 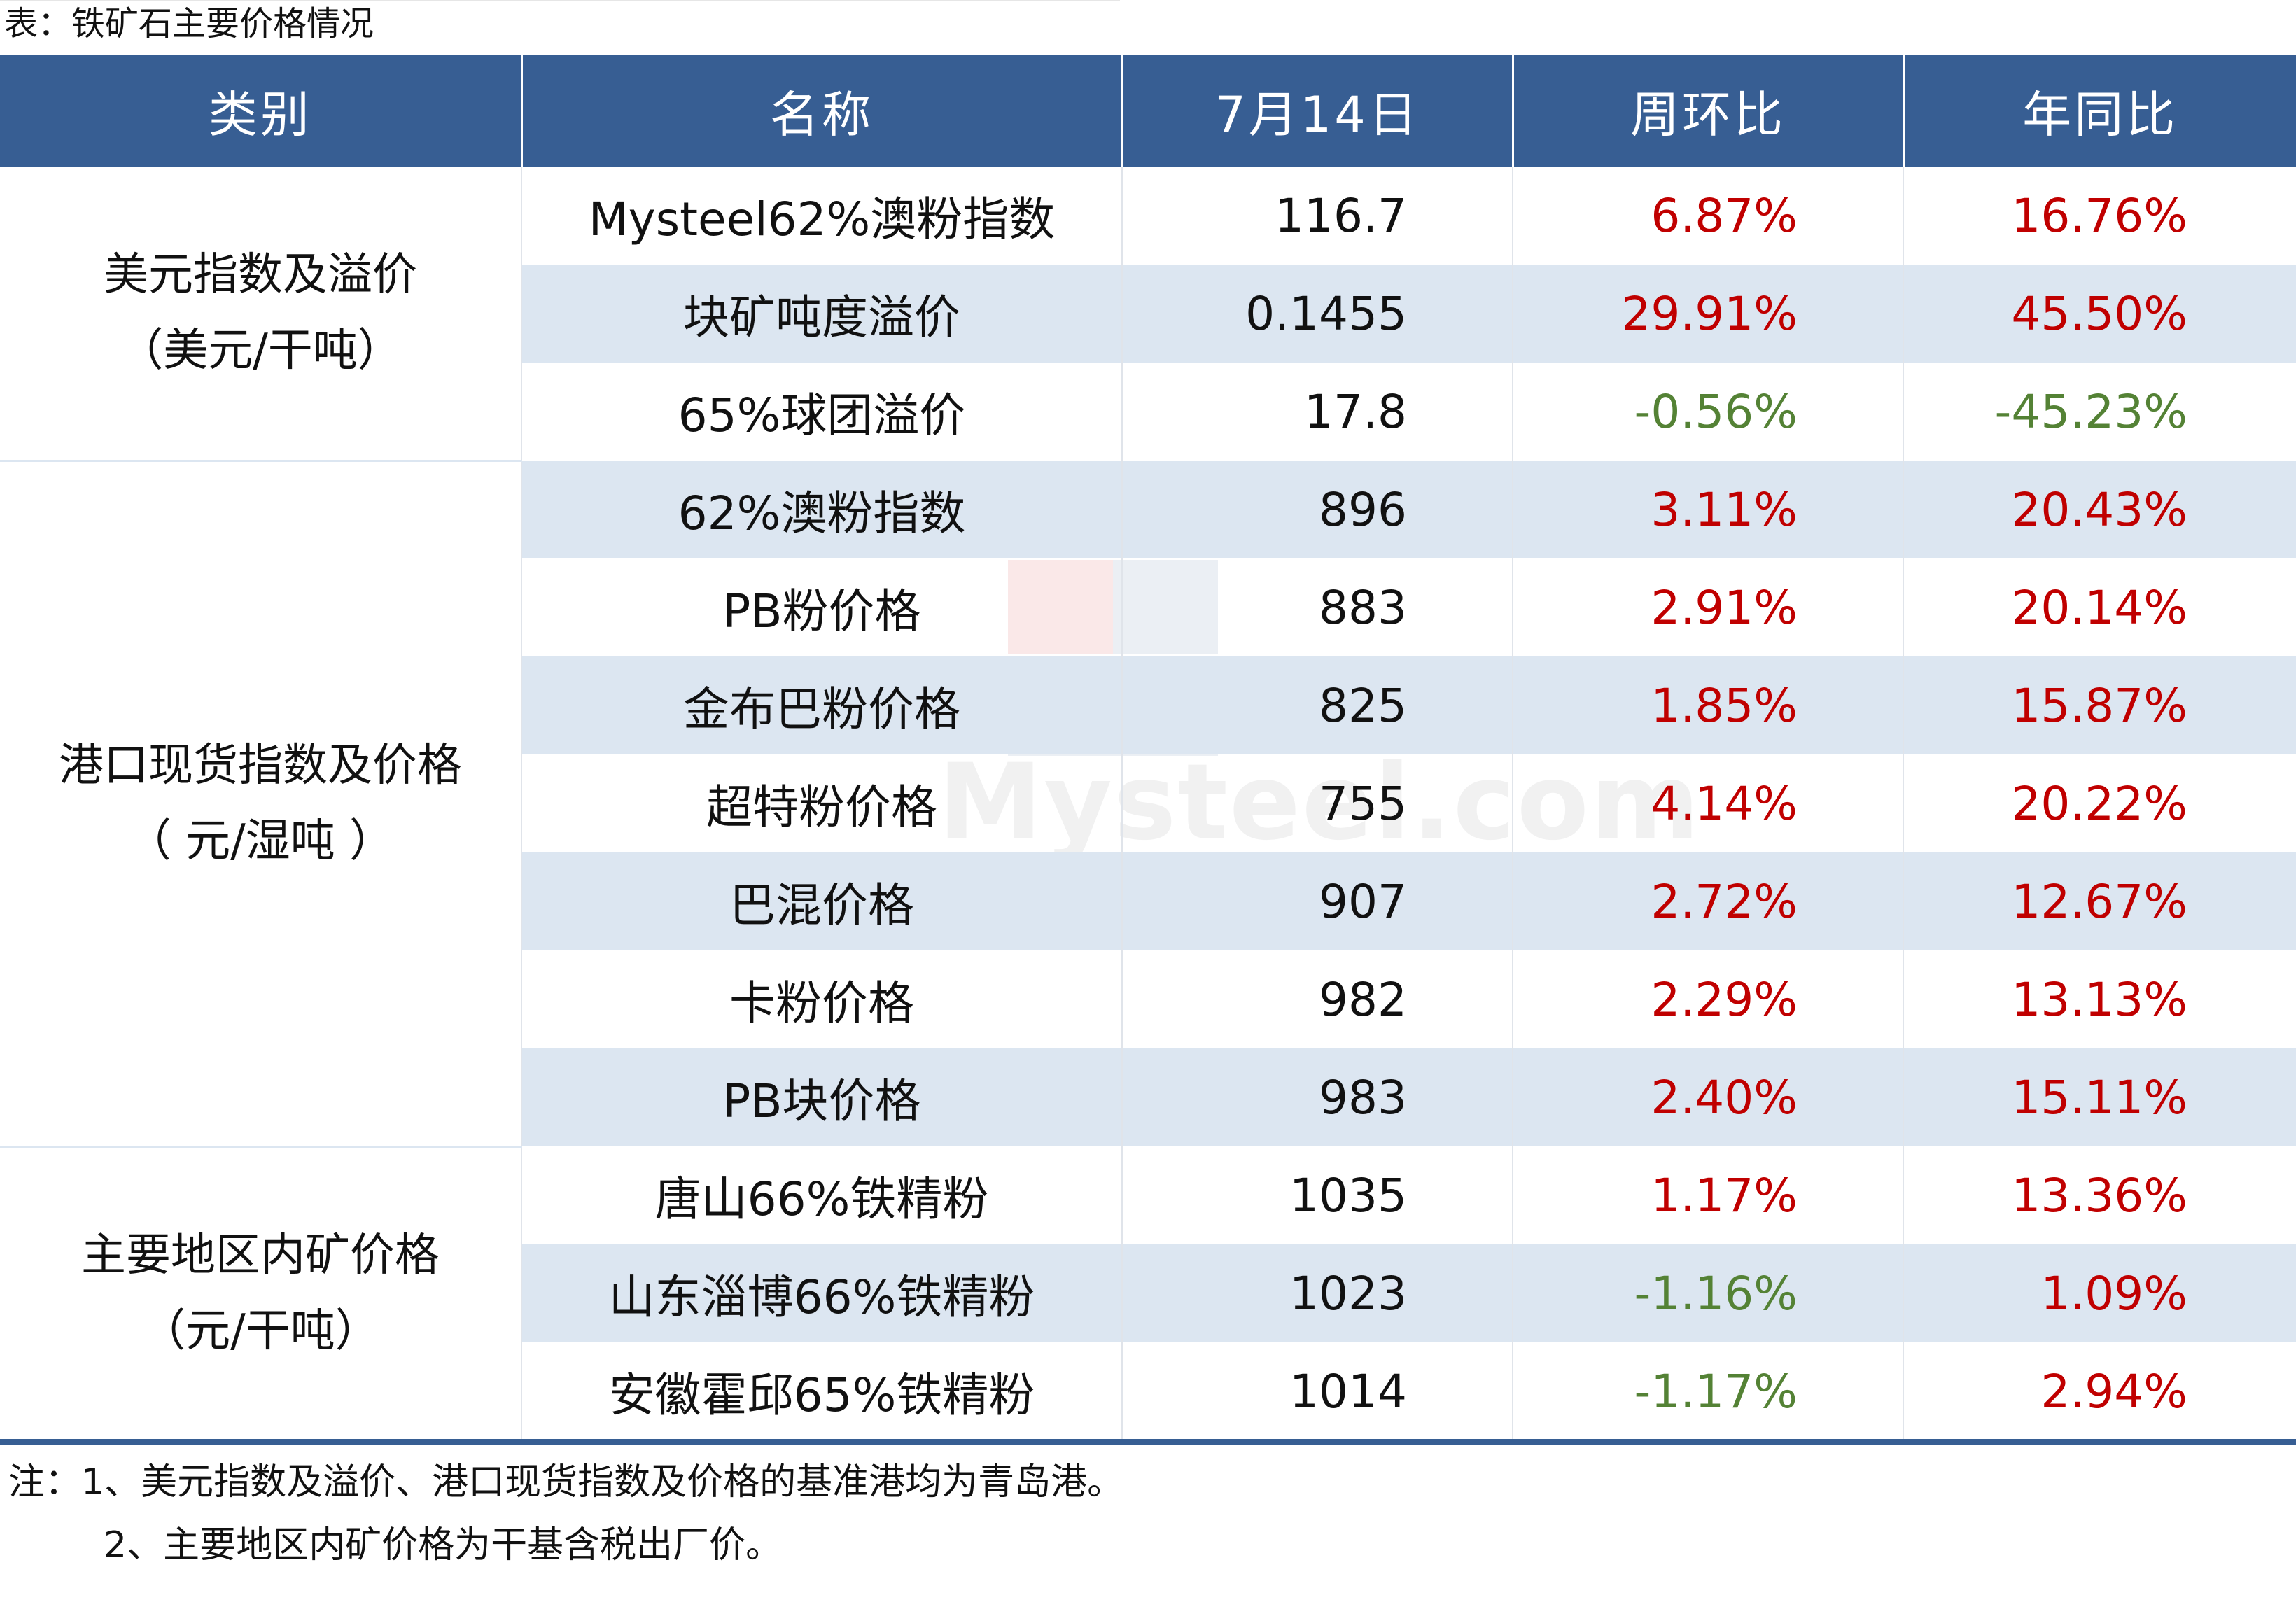 What do you see at coordinates (1317, 412) in the screenshot?
I see `price-value: 17.8` at bounding box center [1317, 412].